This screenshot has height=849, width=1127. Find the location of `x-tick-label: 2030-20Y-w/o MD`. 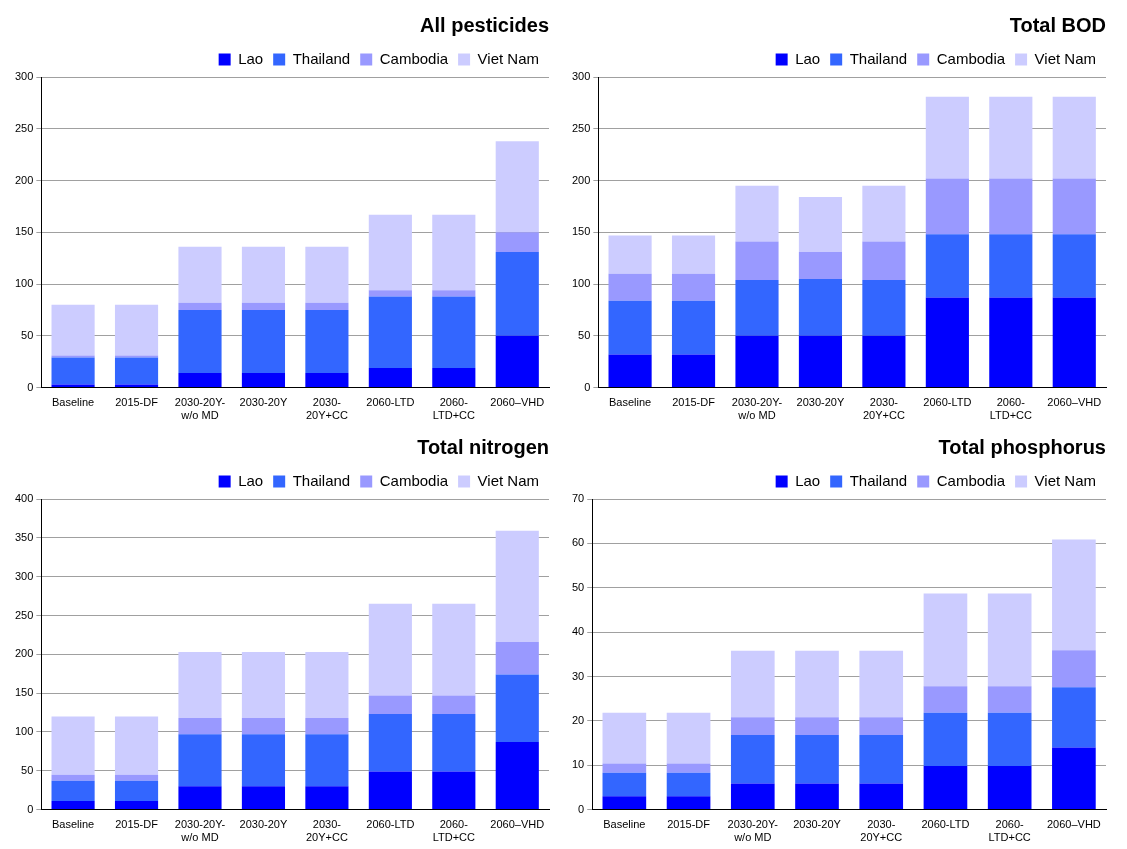

x-tick-label: 2030-20Y-w/o MD is located at coordinates (200, 409).